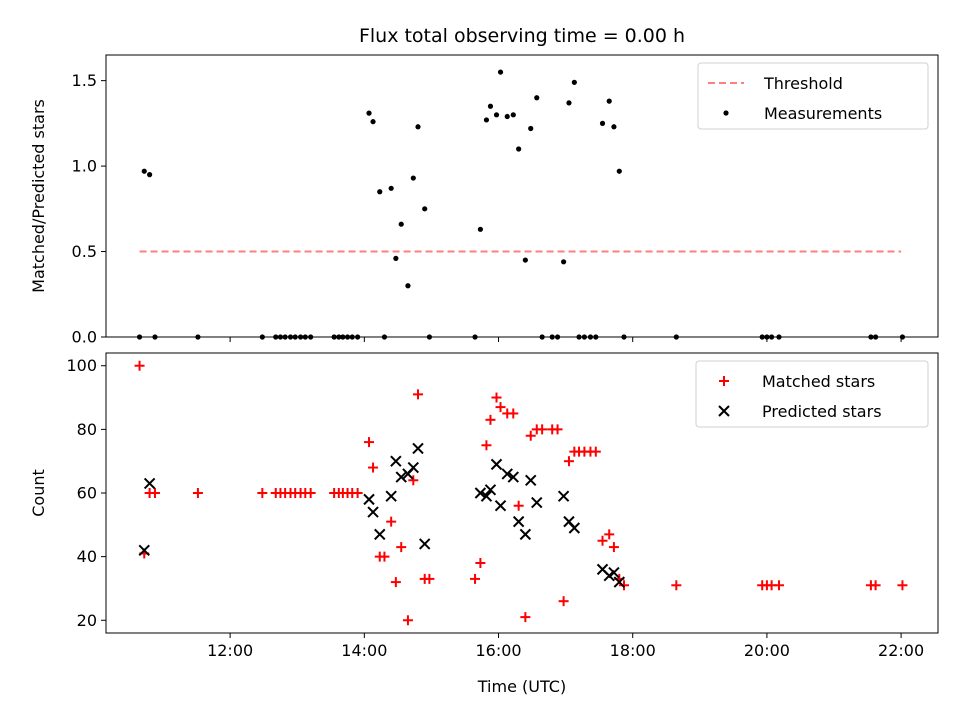 The image size is (960, 720). I want to click on y-tick-label: 20, so click(87, 620).